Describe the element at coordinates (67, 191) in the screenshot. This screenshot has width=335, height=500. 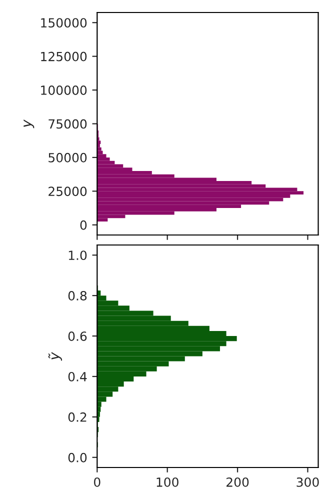
I see `y-tick-label: 25000` at that location.